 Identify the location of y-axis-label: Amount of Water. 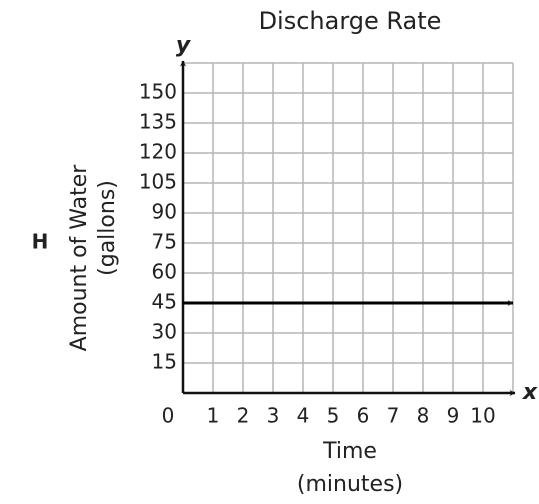
(79, 258).